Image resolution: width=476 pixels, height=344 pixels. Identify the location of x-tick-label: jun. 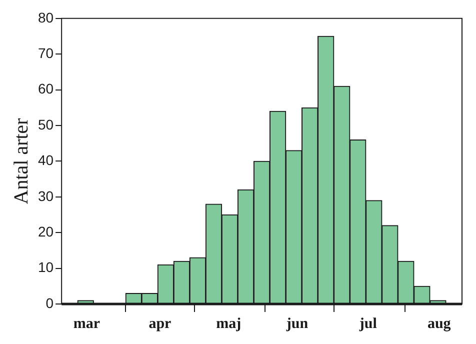
(297, 324).